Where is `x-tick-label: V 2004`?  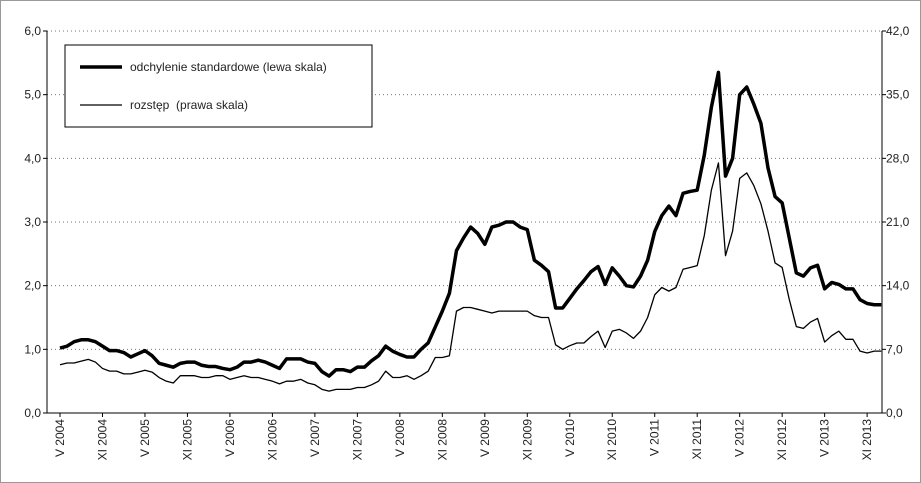
x-tick-label: V 2004 is located at coordinates (60, 438).